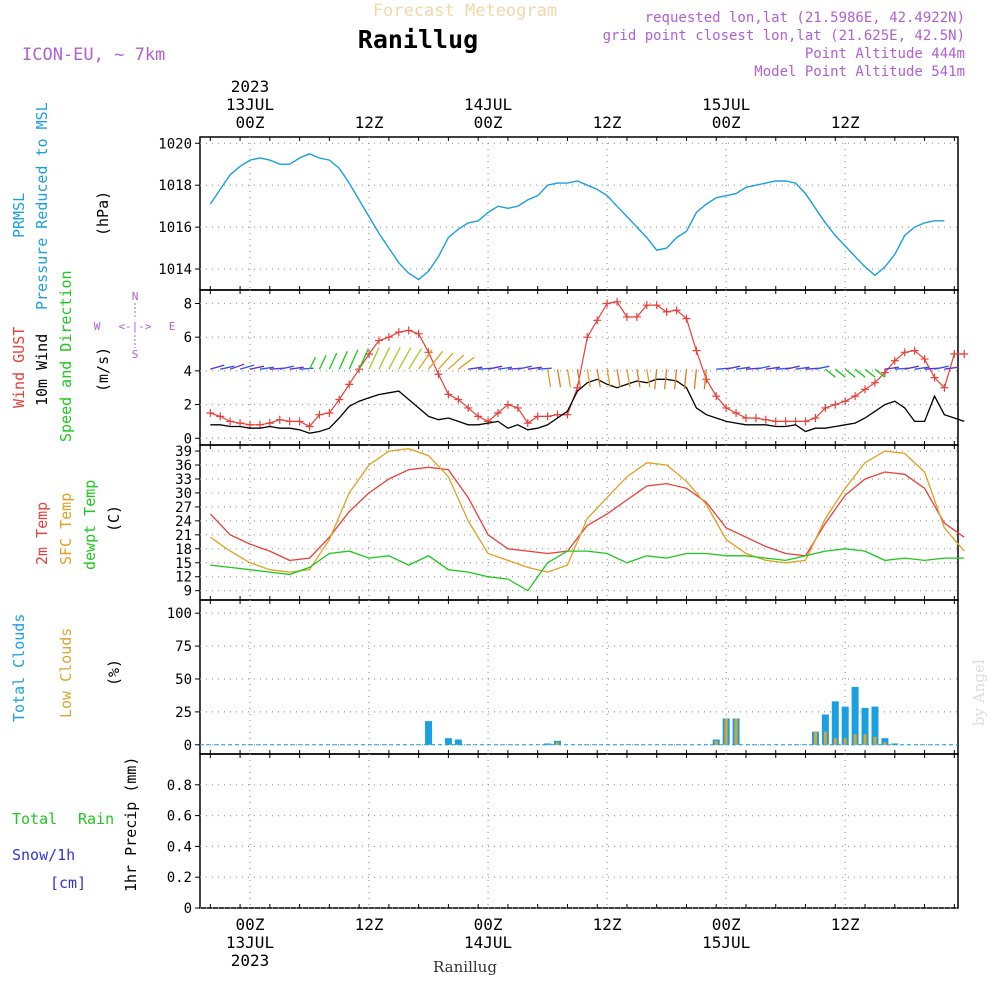 This screenshot has height=1000, width=1000. I want to click on time-label-top: 13JUL, so click(250, 104).